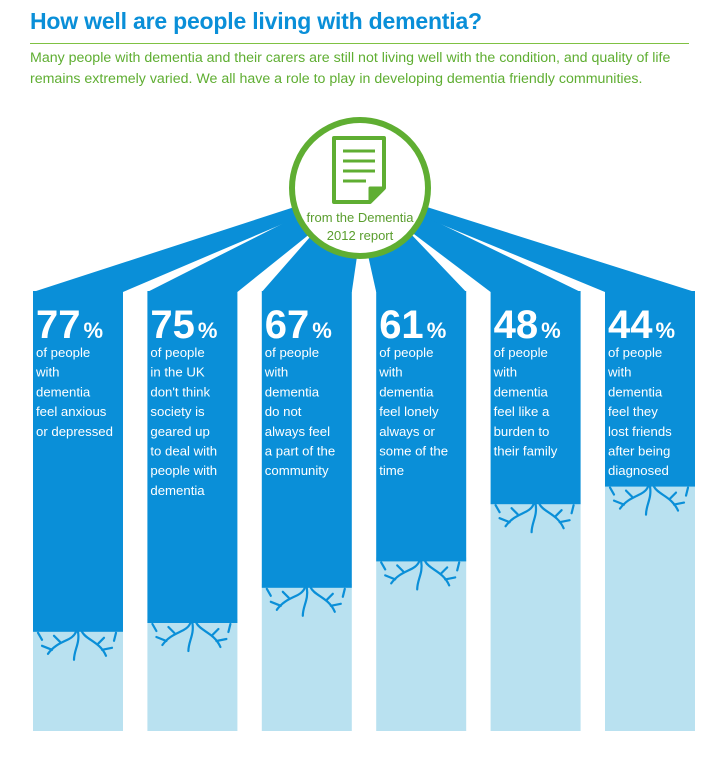  Describe the element at coordinates (391, 470) in the screenshot. I see `category-label-line: time` at that location.